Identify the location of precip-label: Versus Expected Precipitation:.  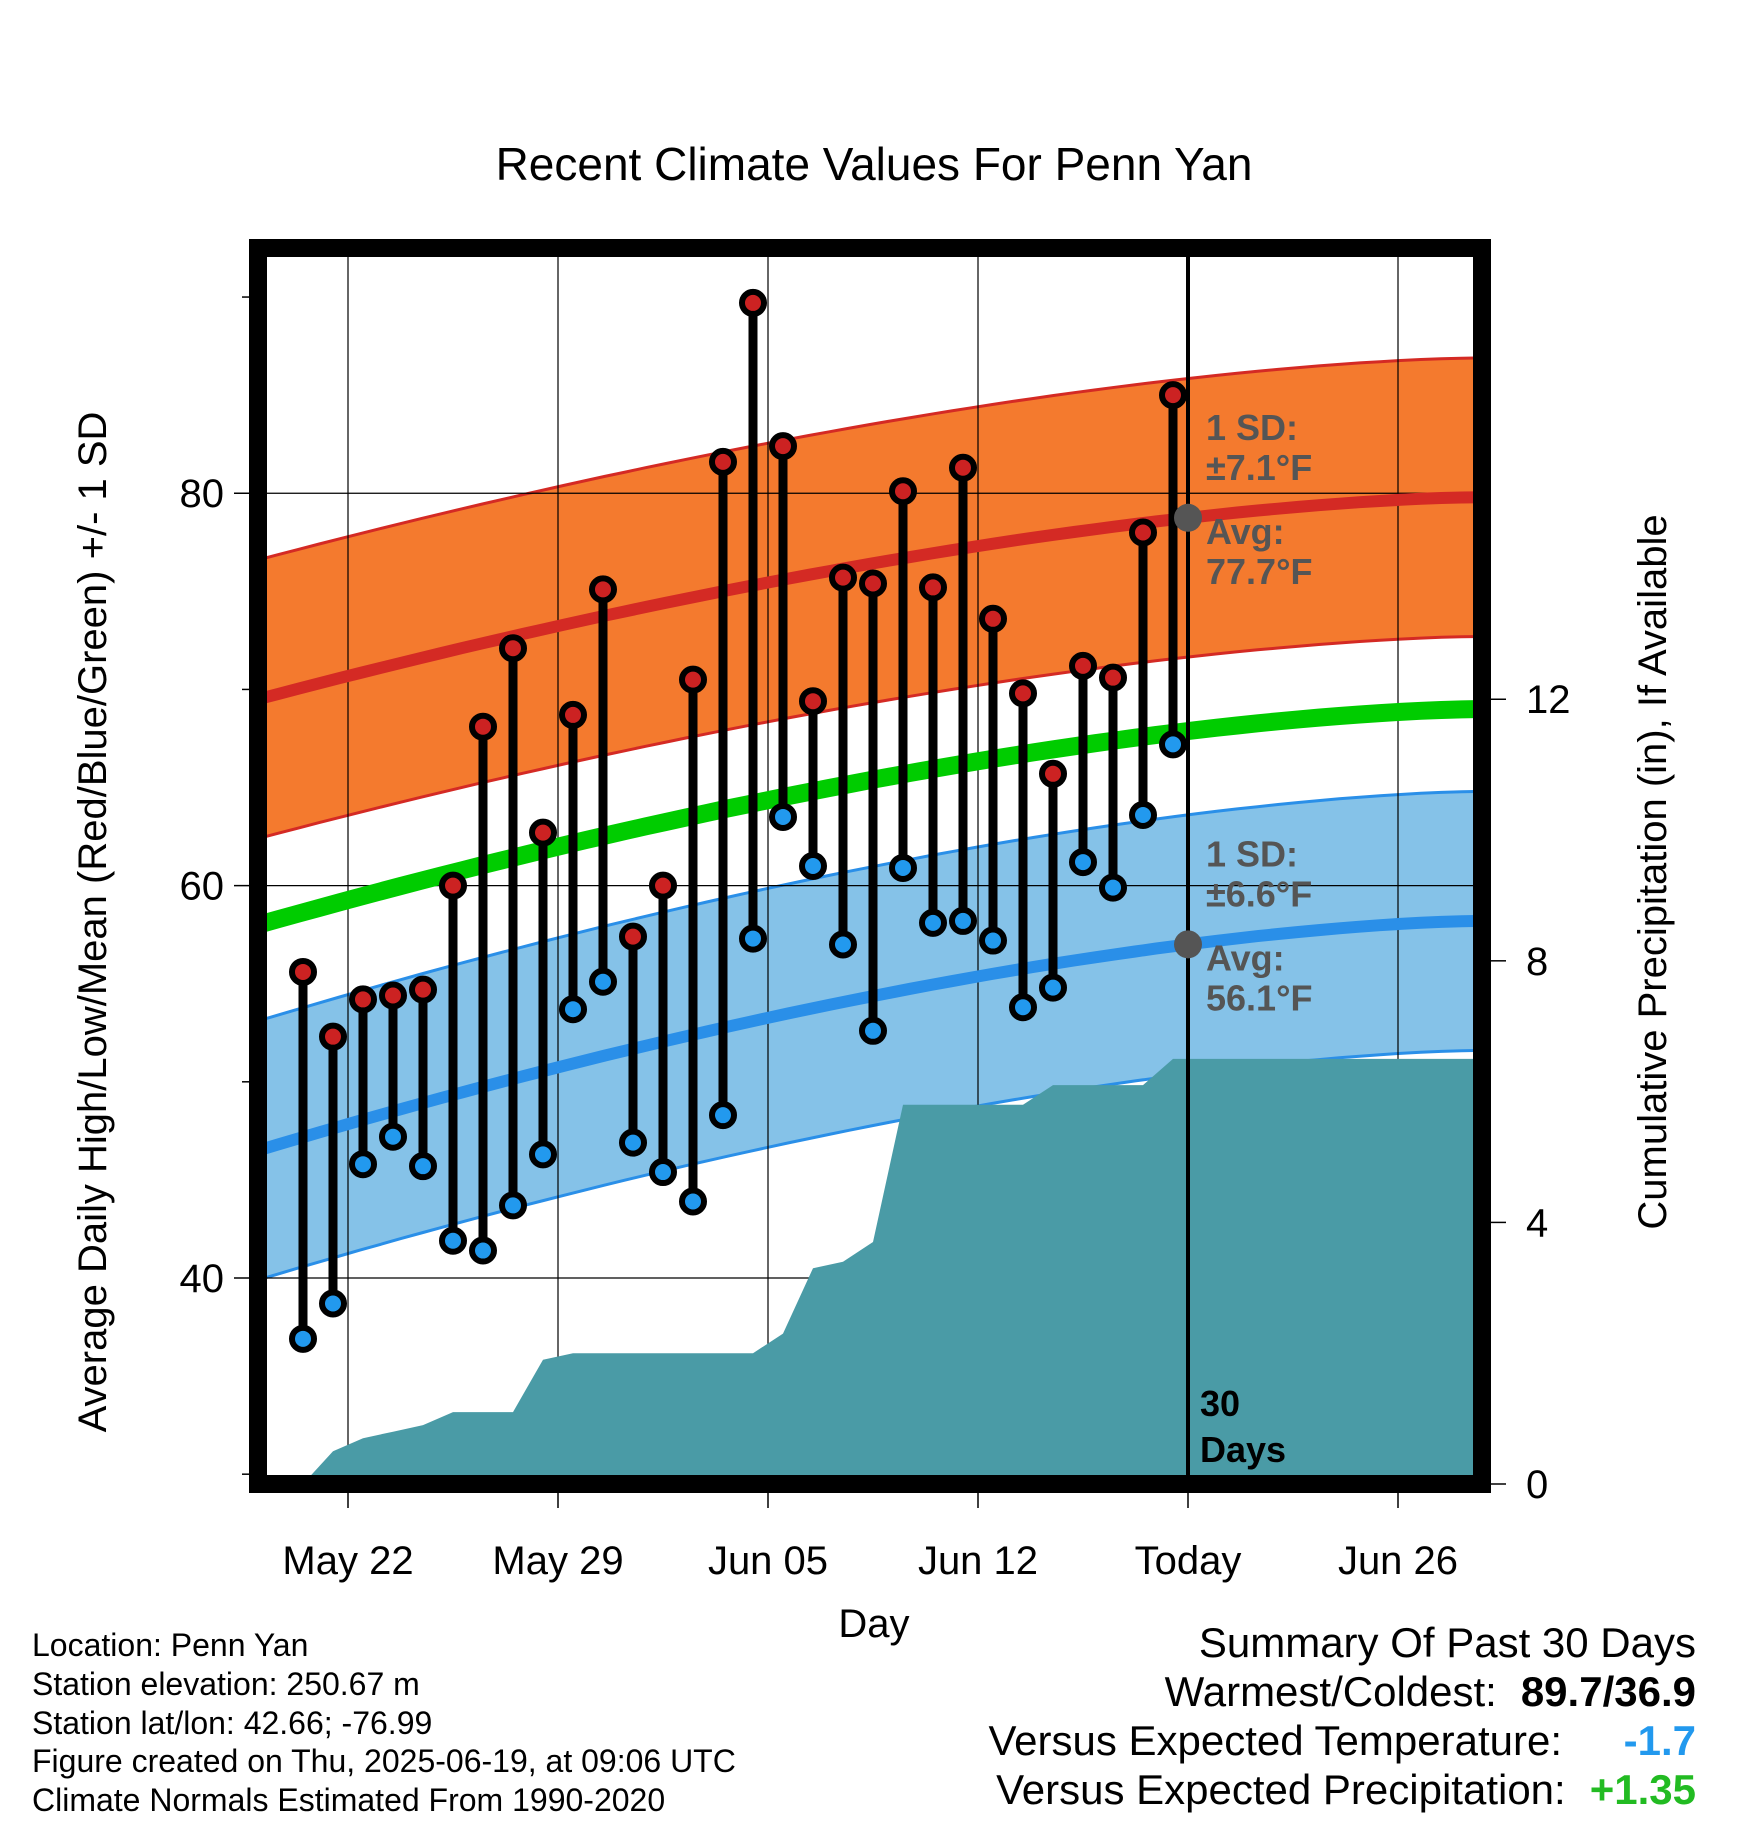
(1281, 1789).